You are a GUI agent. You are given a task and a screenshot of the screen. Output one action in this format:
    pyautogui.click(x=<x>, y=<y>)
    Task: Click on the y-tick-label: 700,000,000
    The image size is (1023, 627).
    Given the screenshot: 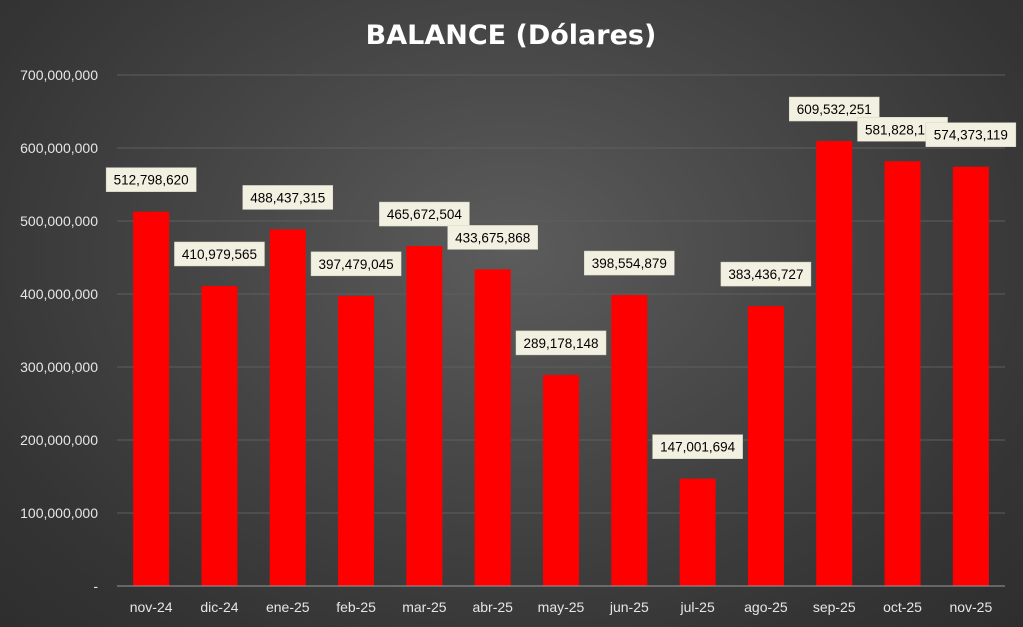 What is the action you would take?
    pyautogui.click(x=59, y=75)
    